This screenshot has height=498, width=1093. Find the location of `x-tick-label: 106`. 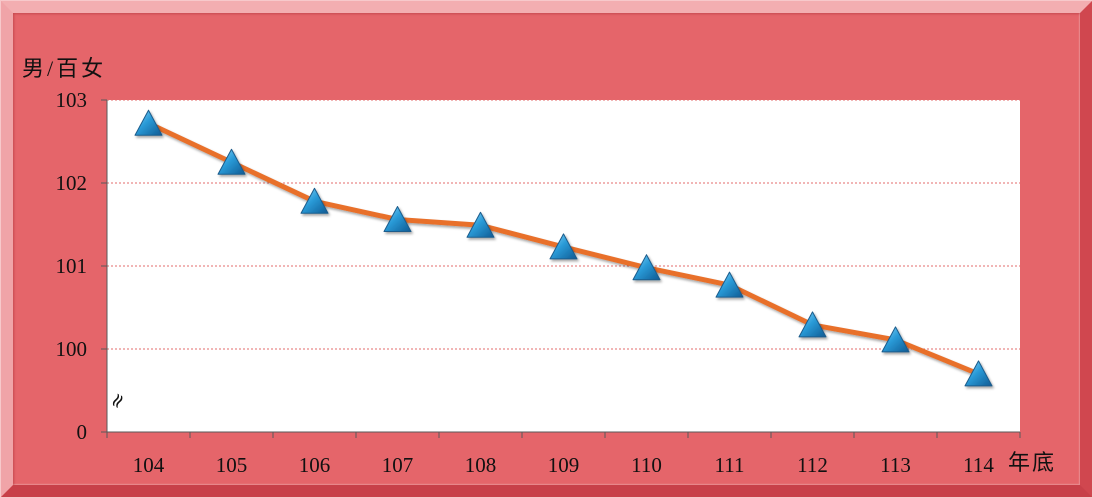

x-tick-label: 106 is located at coordinates (315, 465).